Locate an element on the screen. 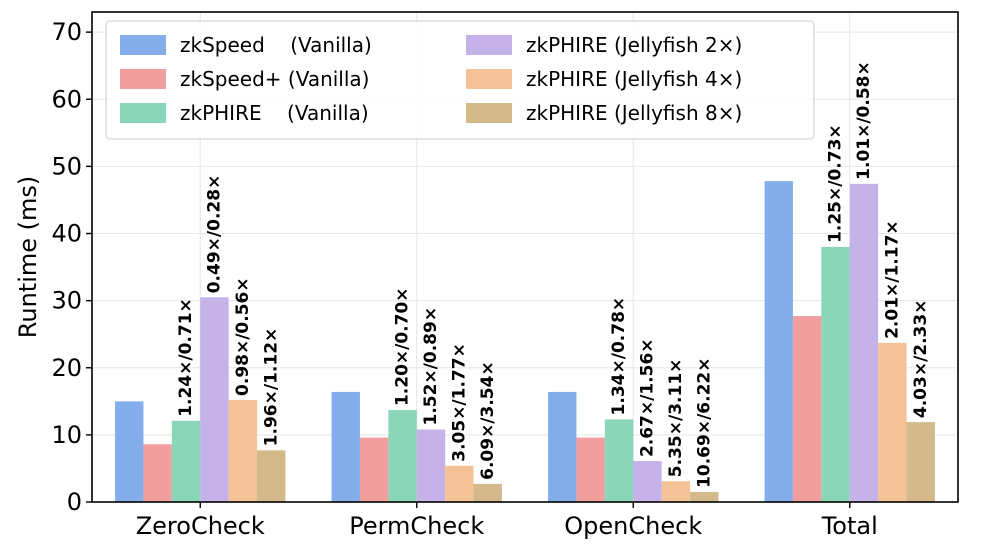 This screenshot has width=996, height=554. bar-data-label: 4.03×/2.33× is located at coordinates (921, 359).